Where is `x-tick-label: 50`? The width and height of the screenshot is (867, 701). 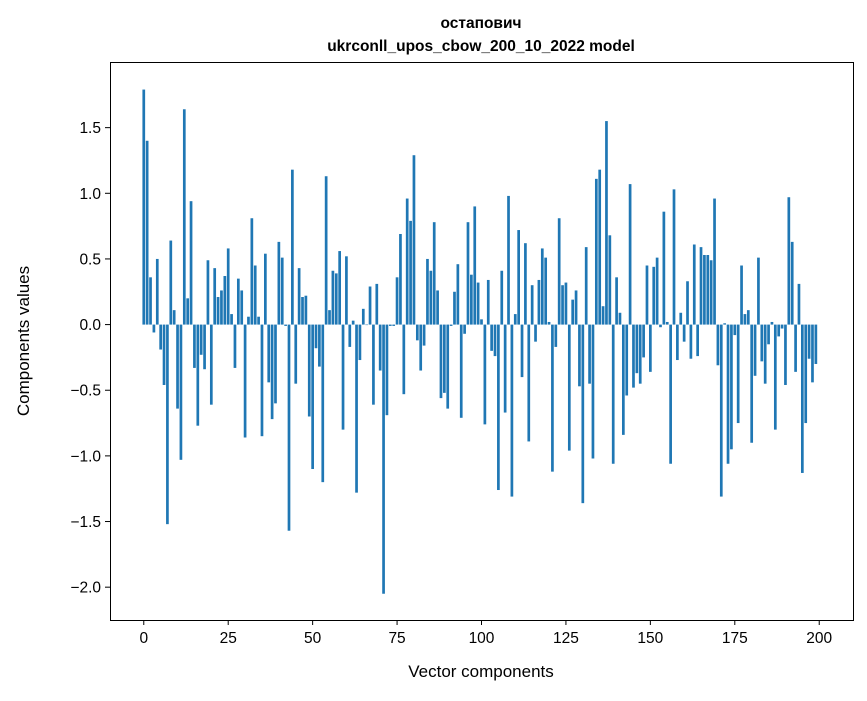 x-tick-label: 50 is located at coordinates (313, 638).